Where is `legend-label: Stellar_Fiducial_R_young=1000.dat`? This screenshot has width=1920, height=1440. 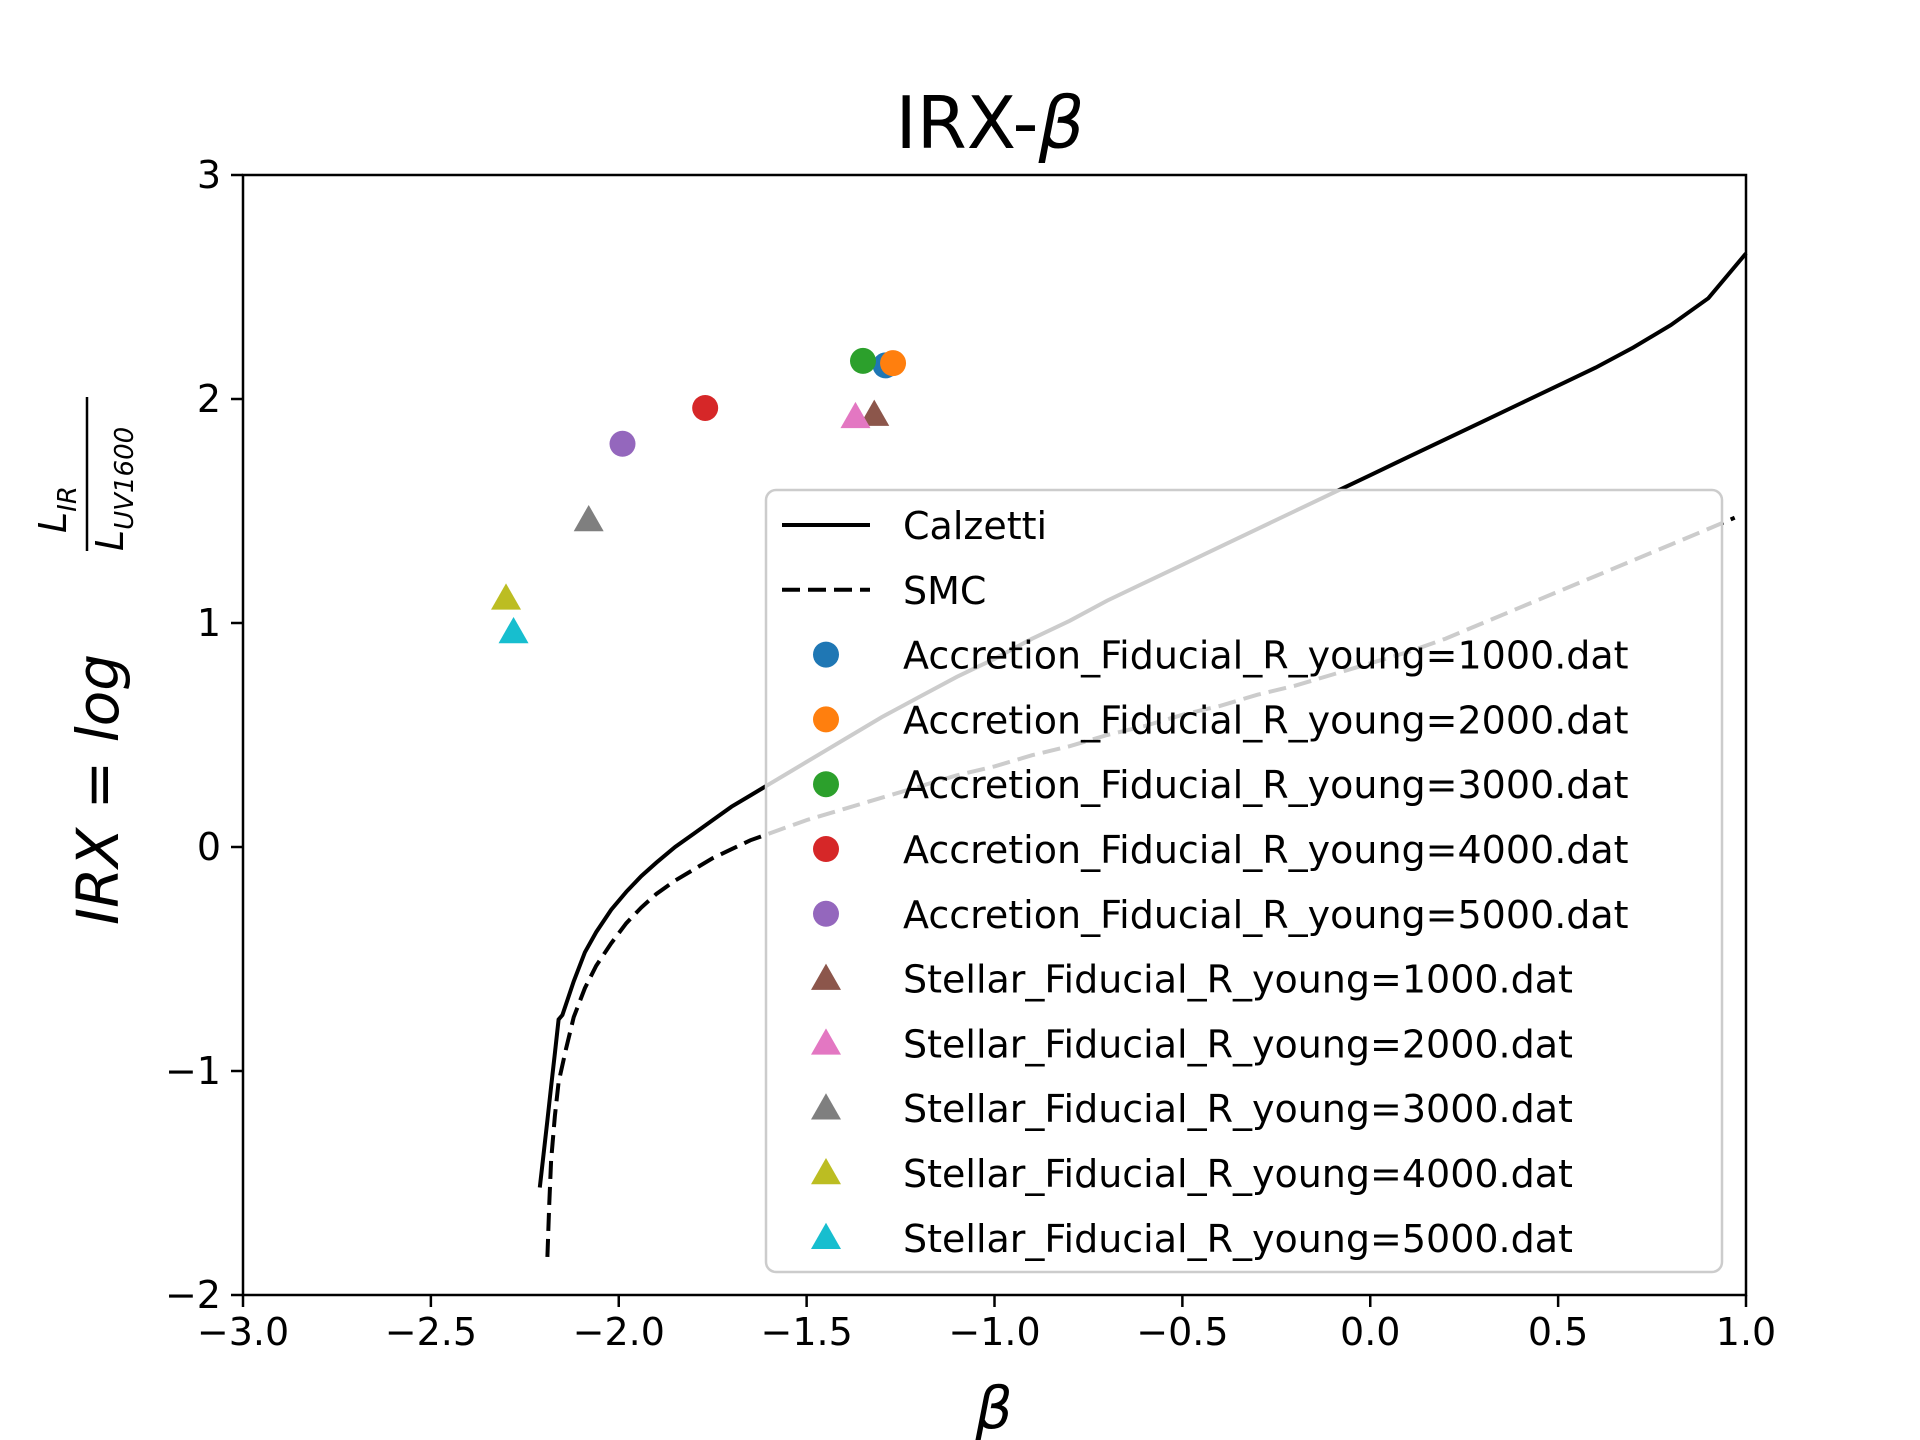
legend-label: Stellar_Fiducial_R_young=1000.dat is located at coordinates (1238, 980).